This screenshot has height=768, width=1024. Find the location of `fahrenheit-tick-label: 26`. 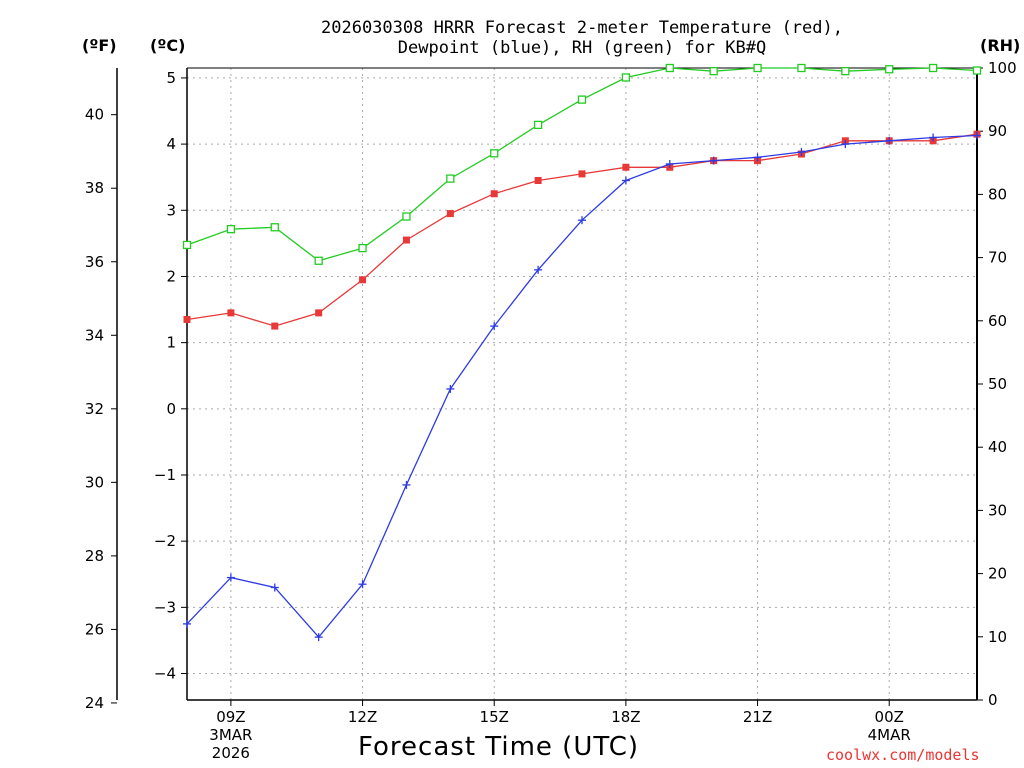

fahrenheit-tick-label: 26 is located at coordinates (94, 629).